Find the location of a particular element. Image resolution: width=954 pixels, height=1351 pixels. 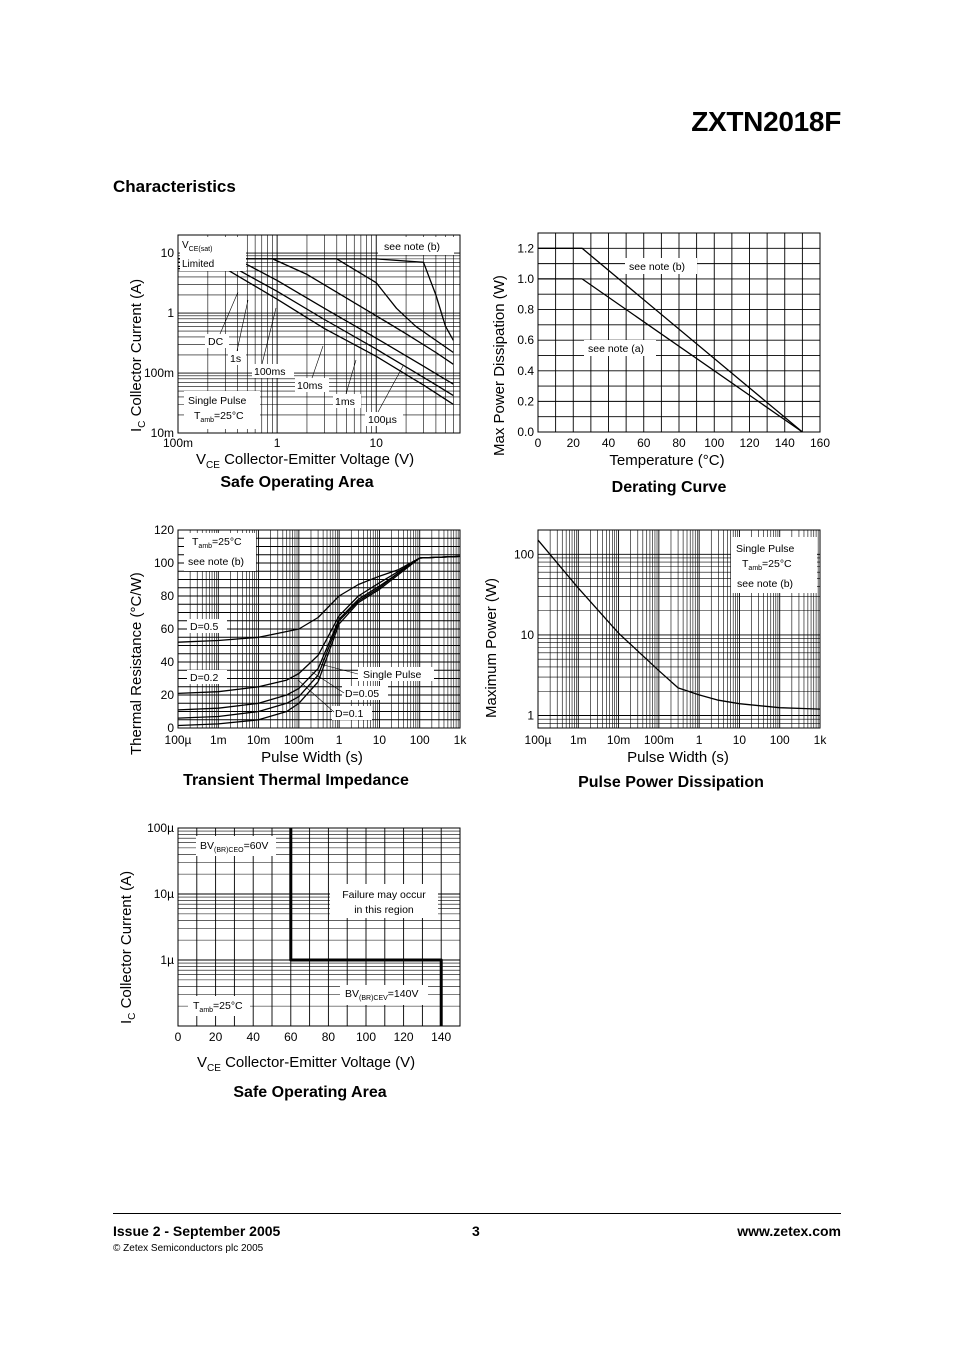

series-line-10ms is located at coordinates (316, 311).